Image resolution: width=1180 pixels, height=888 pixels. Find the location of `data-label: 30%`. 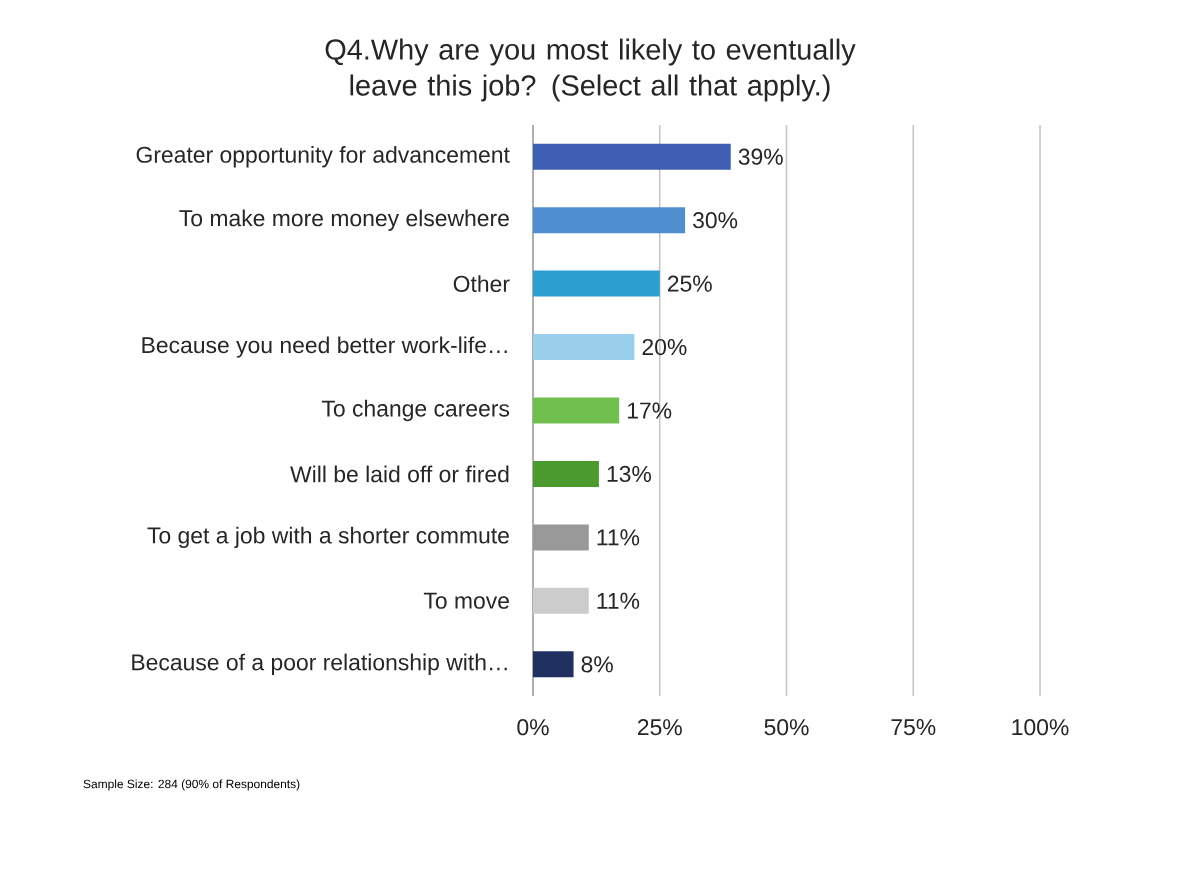

data-label: 30% is located at coordinates (715, 220).